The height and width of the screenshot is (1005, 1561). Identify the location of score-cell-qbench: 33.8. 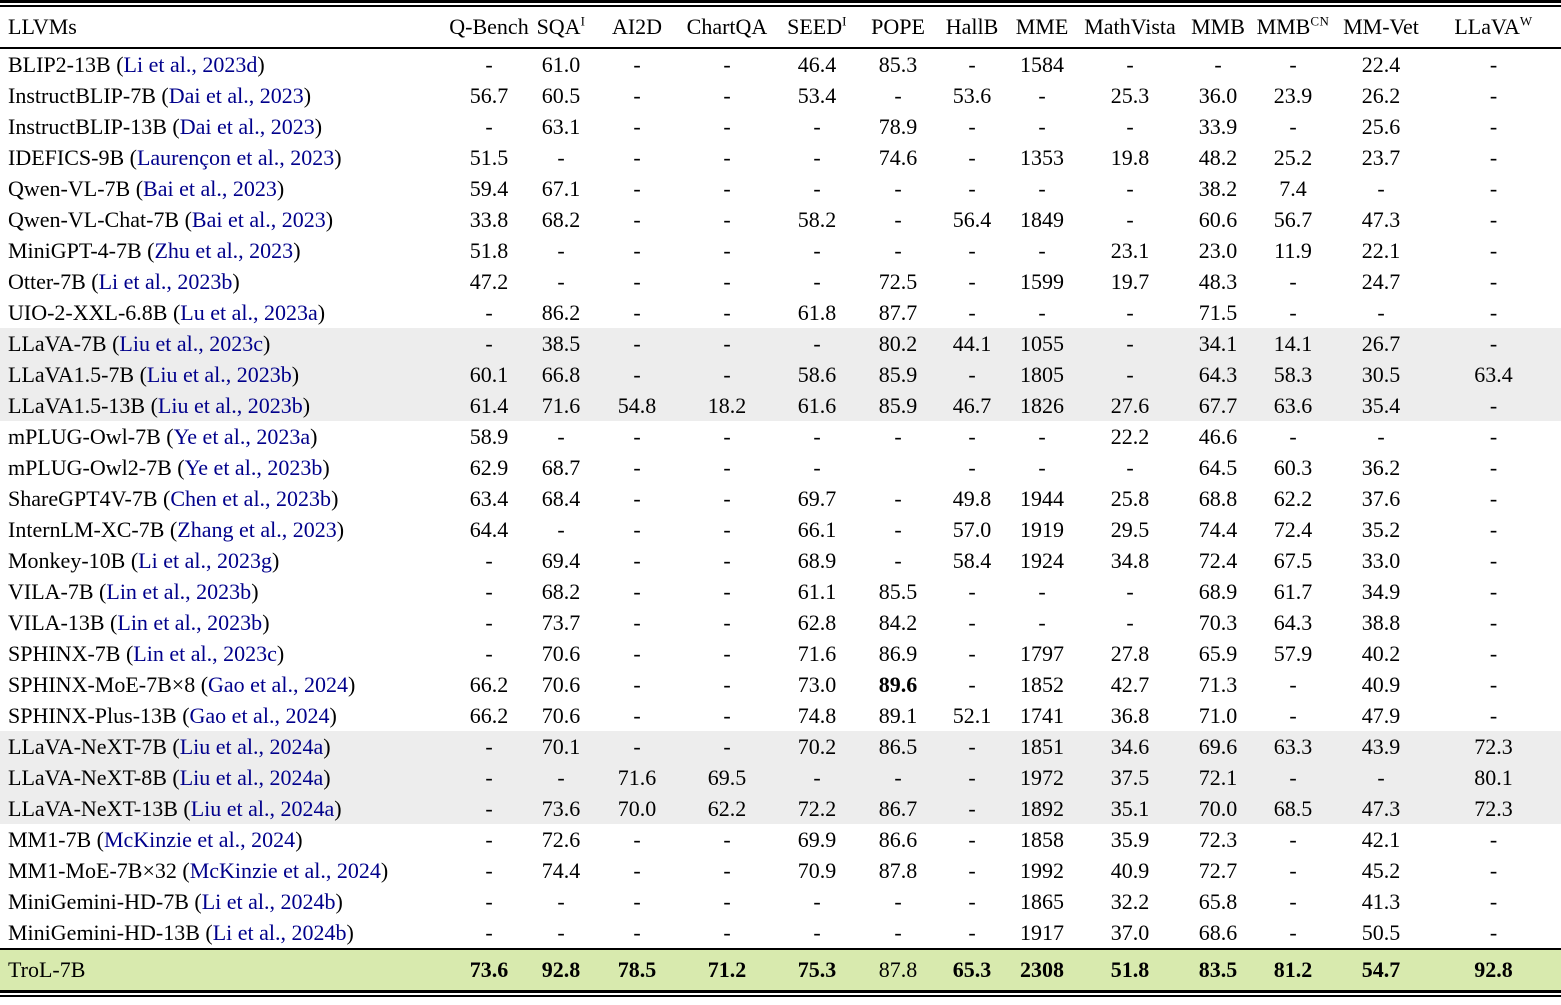
(489, 219).